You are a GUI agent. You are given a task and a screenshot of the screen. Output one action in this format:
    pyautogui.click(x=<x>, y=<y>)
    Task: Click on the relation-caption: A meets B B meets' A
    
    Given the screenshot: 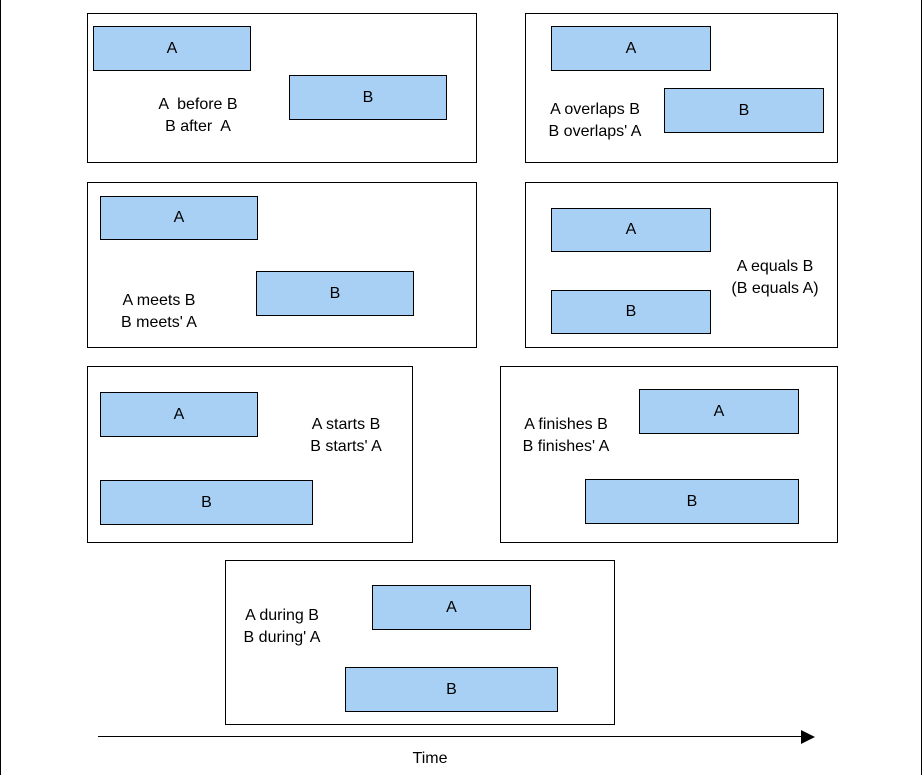 What is the action you would take?
    pyautogui.click(x=159, y=312)
    